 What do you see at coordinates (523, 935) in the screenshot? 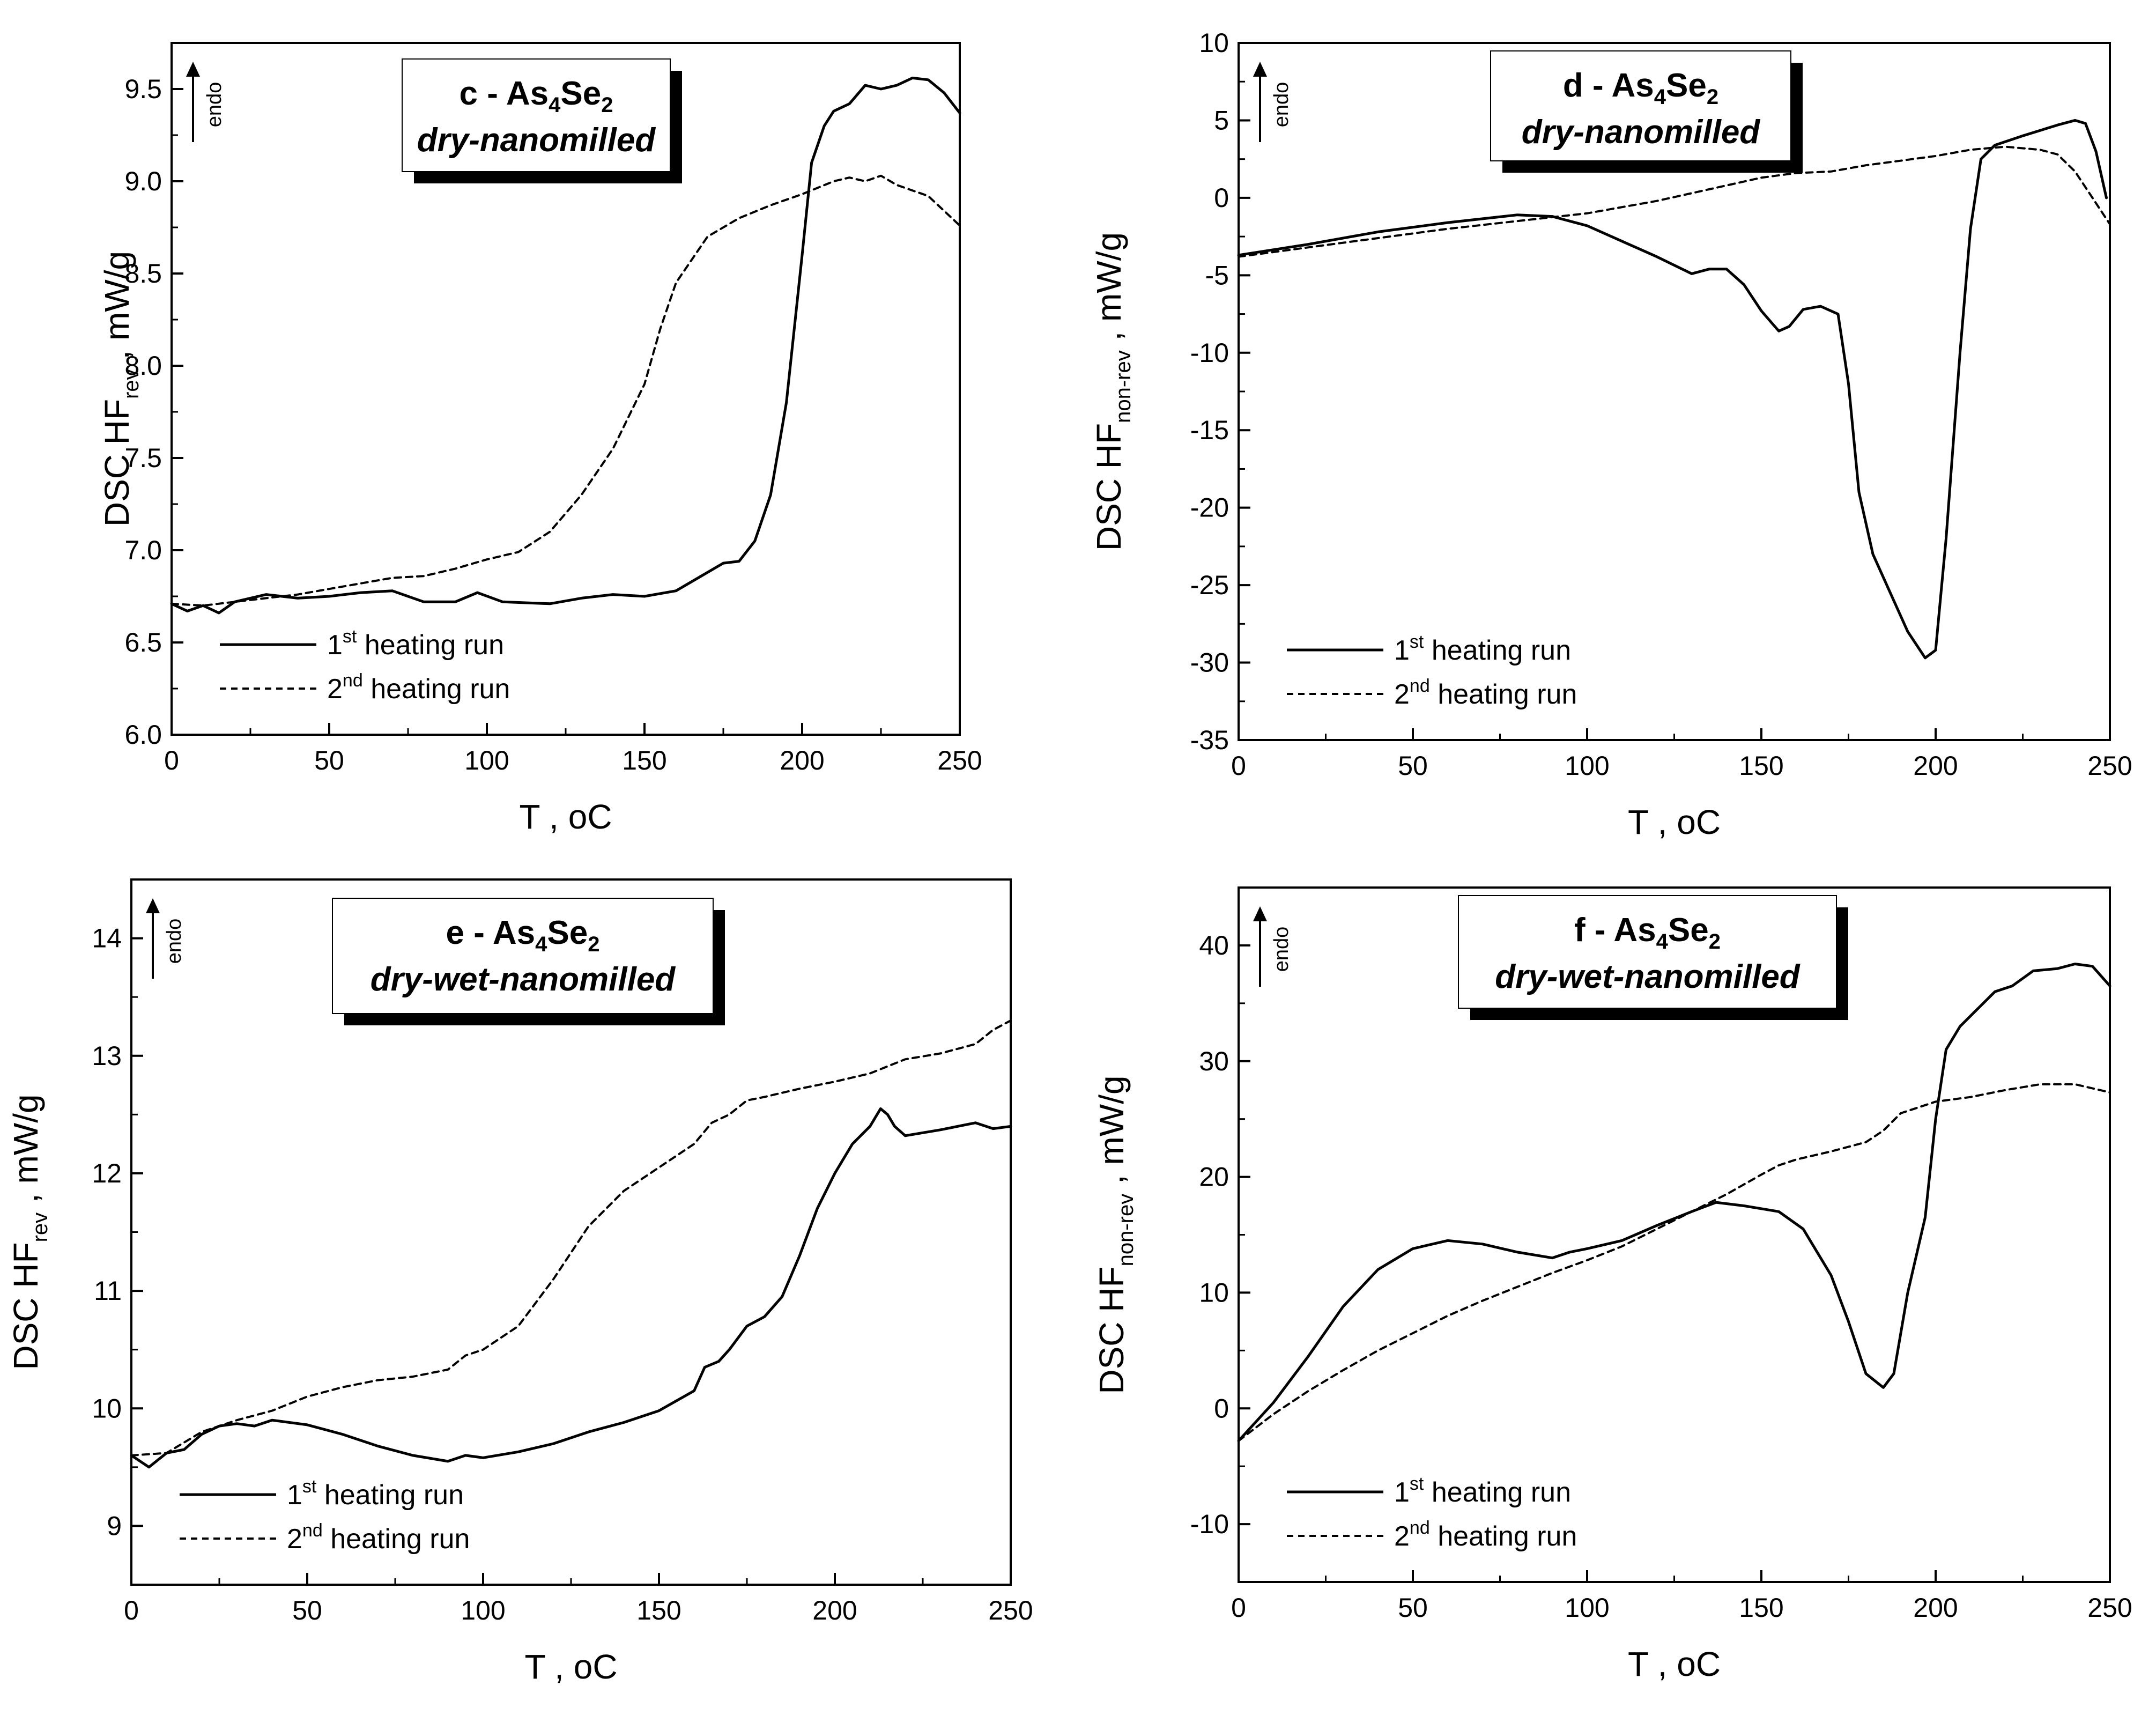
I see `panel-title: e - As4Se2` at bounding box center [523, 935].